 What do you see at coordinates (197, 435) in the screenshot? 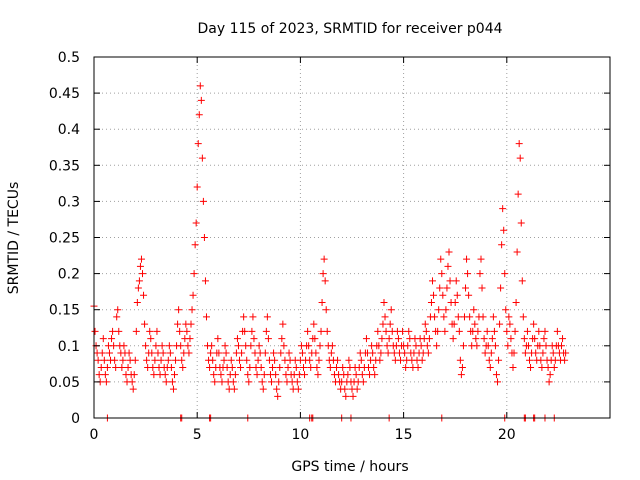
I see `x-tick-label: 5` at bounding box center [197, 435].